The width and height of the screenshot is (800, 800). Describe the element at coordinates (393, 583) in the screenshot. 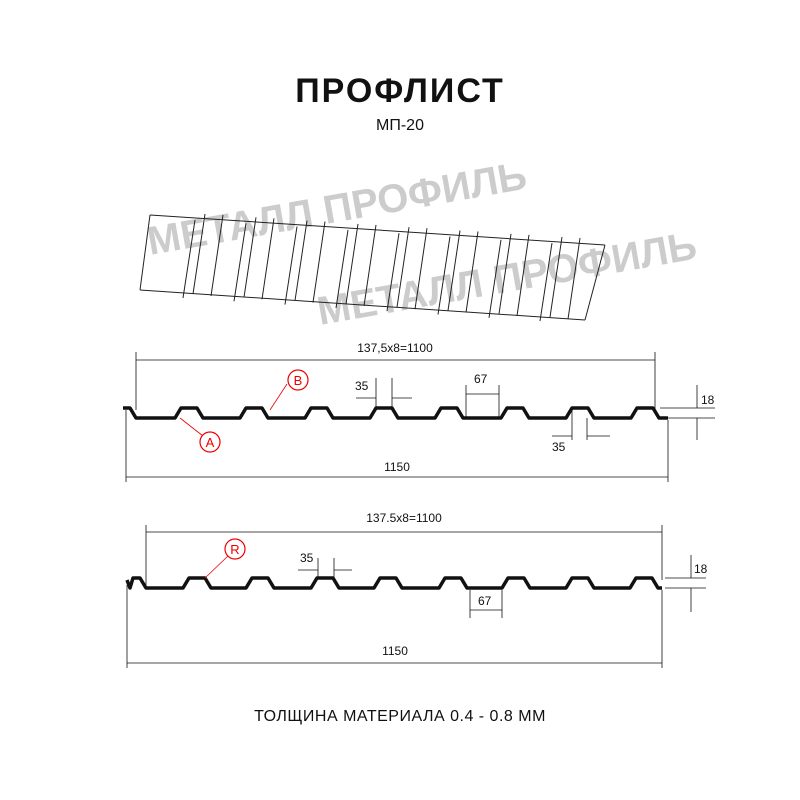

I see `profile-2-line` at that location.